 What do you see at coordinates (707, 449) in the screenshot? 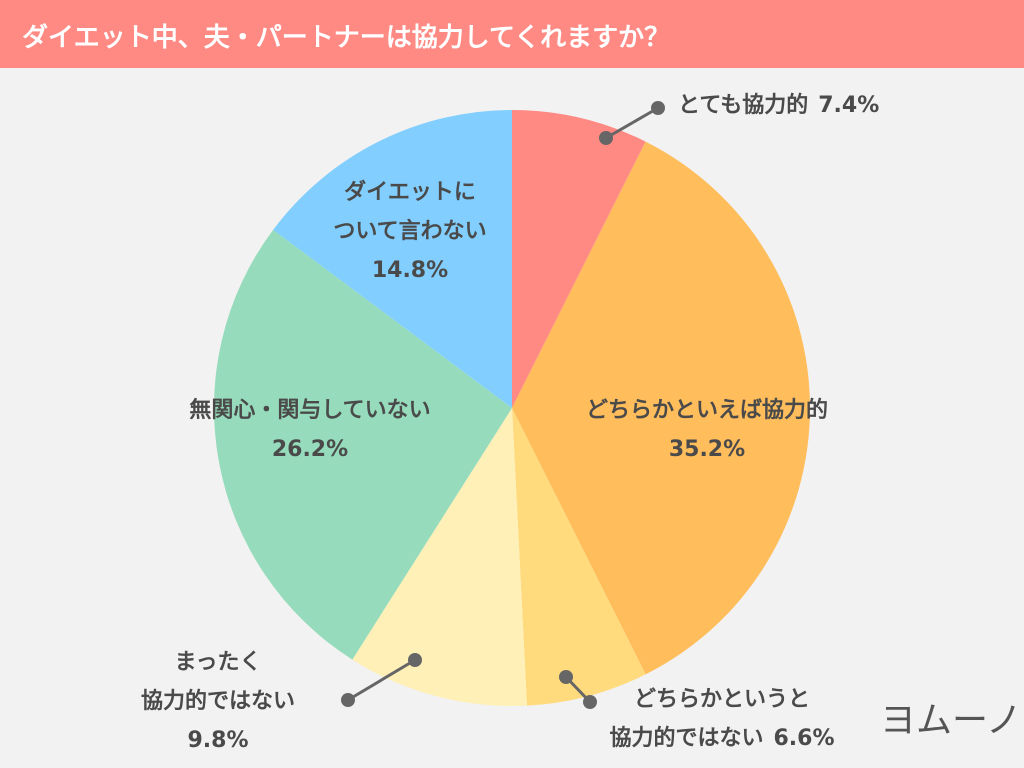
I see `value-label: 35.2%` at bounding box center [707, 449].